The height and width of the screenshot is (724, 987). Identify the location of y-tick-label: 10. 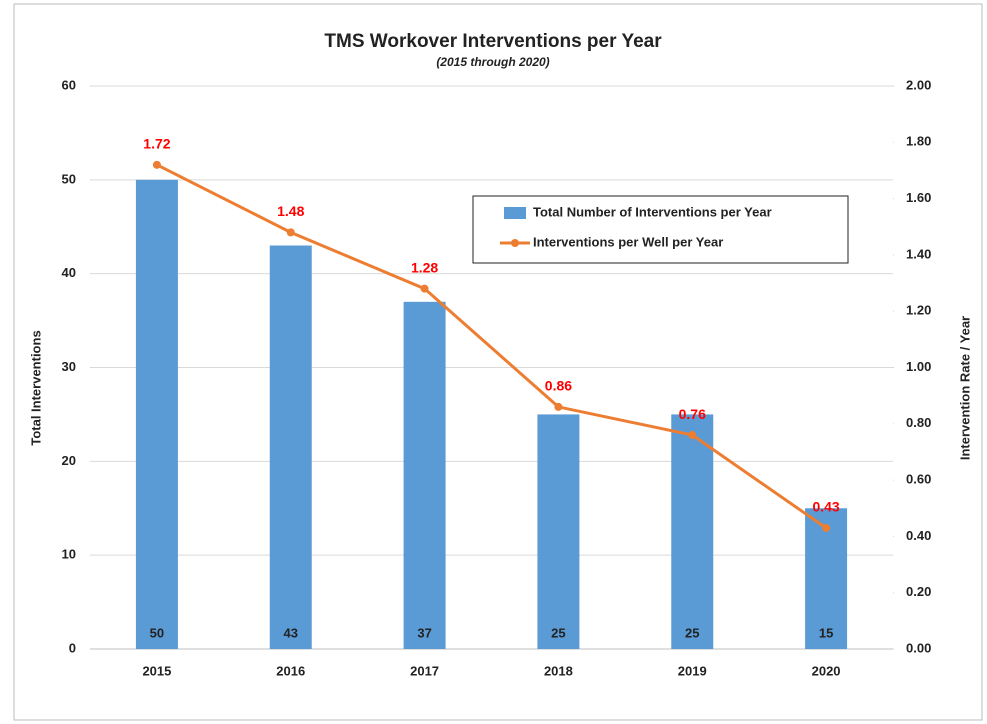
(69, 554).